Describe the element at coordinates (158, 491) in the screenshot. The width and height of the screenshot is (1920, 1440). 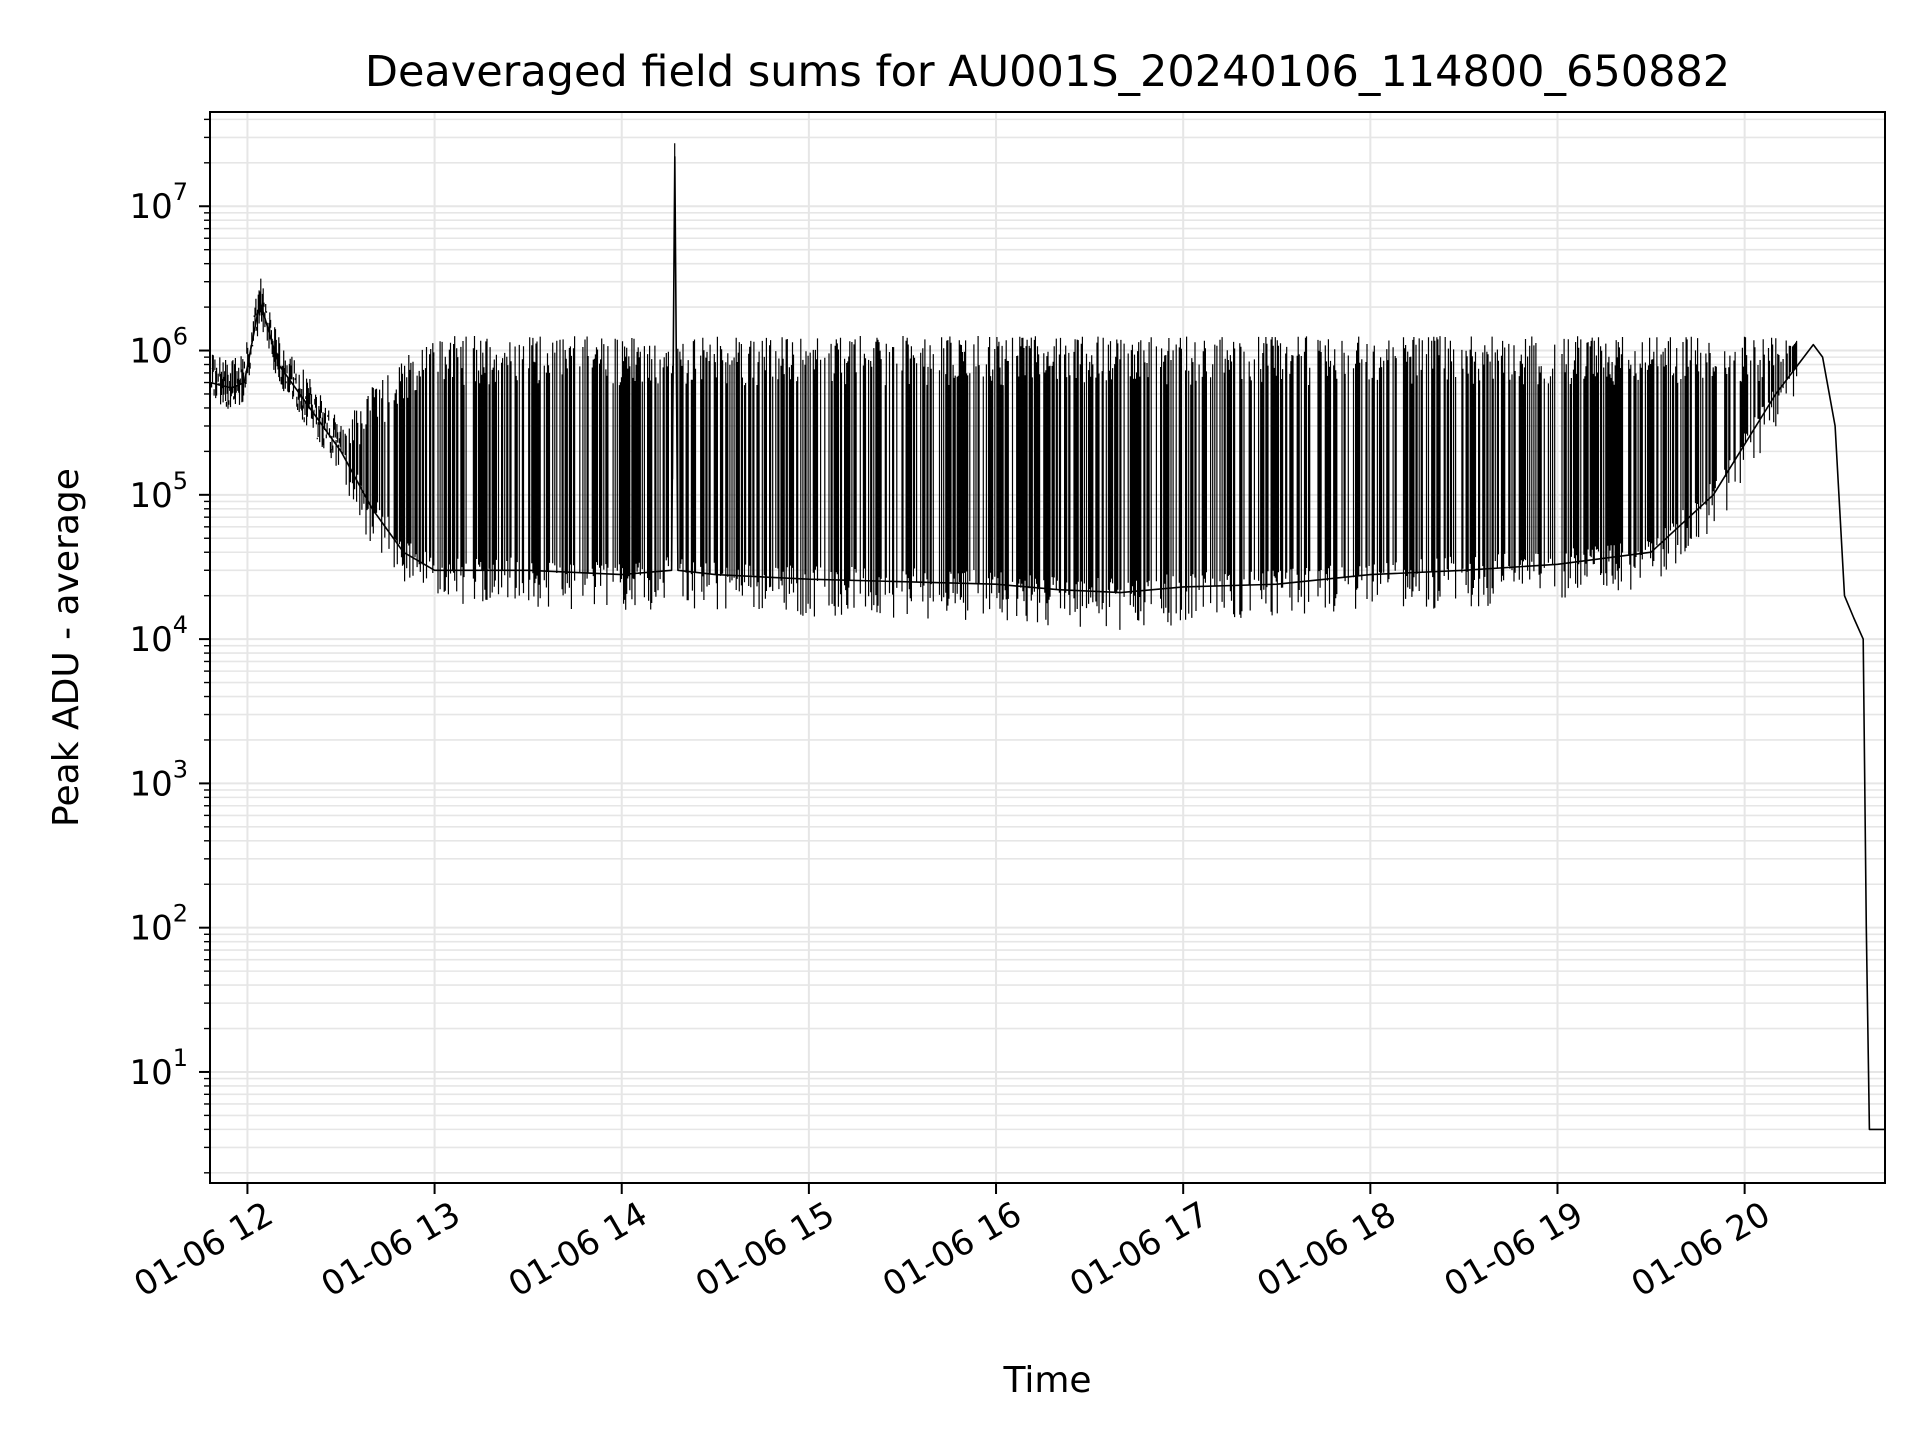
I see `y-tick-label: 10⁵` at that location.